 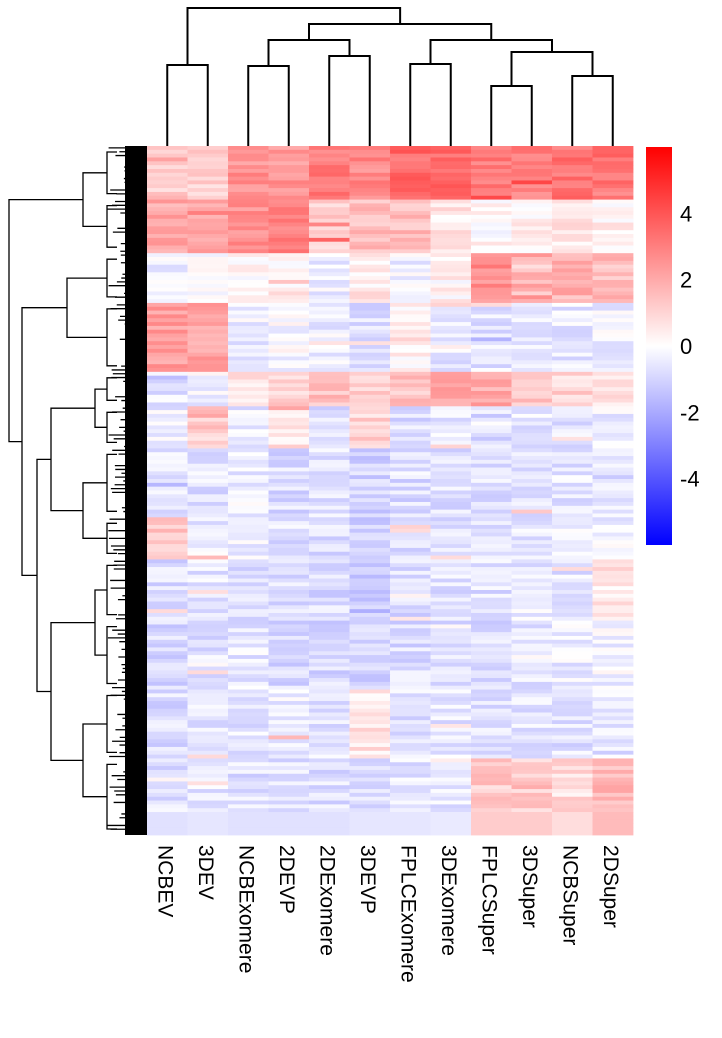 What do you see at coordinates (77, 490) in the screenshot?
I see `row-dendrogram` at bounding box center [77, 490].